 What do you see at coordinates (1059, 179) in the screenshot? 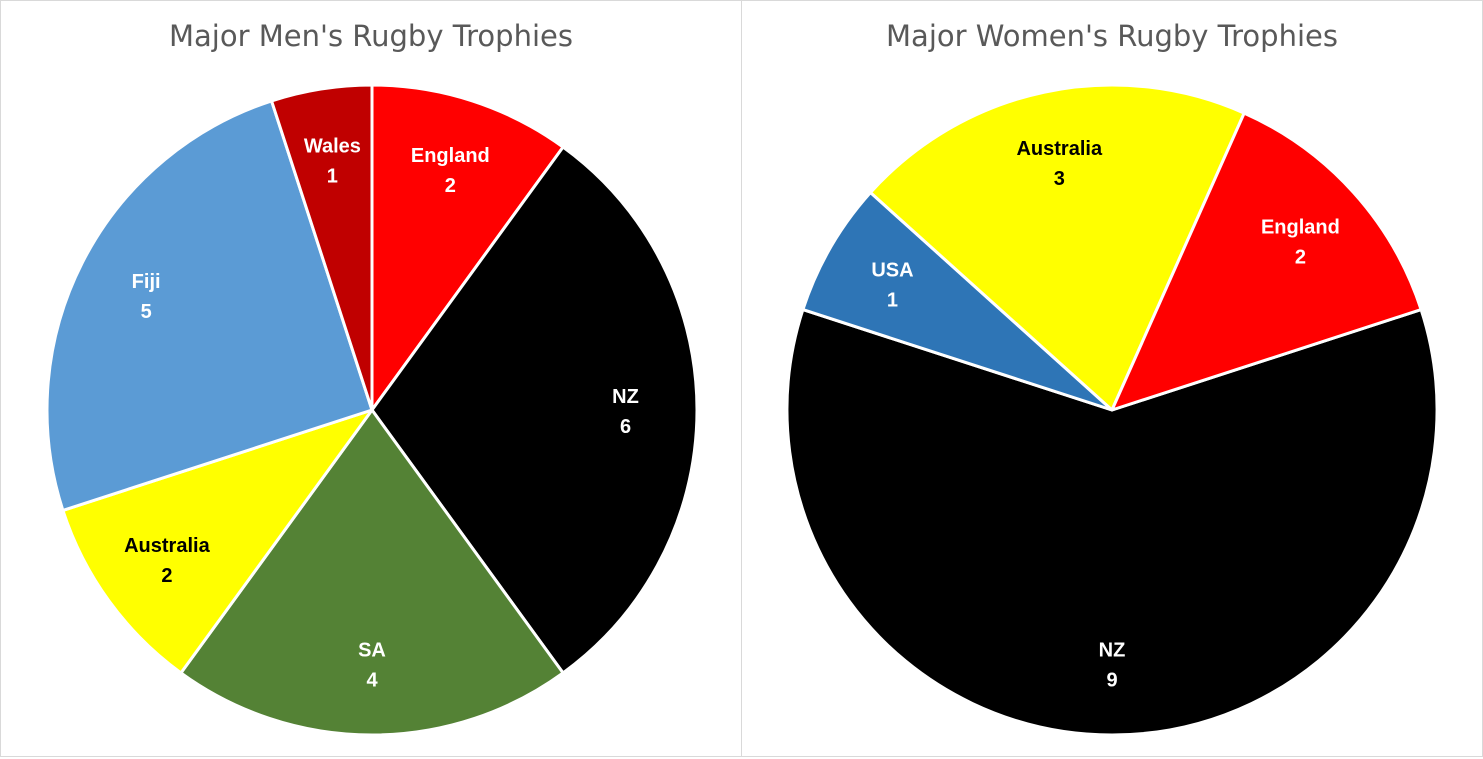
I see `slice-value-label: 3` at bounding box center [1059, 179].